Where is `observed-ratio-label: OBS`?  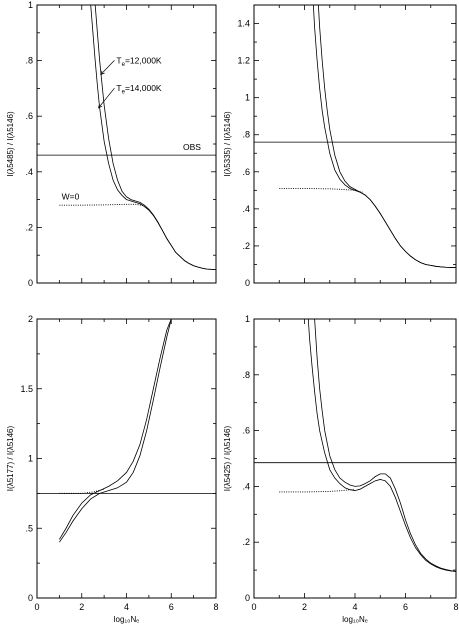 observed-ratio-label: OBS is located at coordinates (192, 147).